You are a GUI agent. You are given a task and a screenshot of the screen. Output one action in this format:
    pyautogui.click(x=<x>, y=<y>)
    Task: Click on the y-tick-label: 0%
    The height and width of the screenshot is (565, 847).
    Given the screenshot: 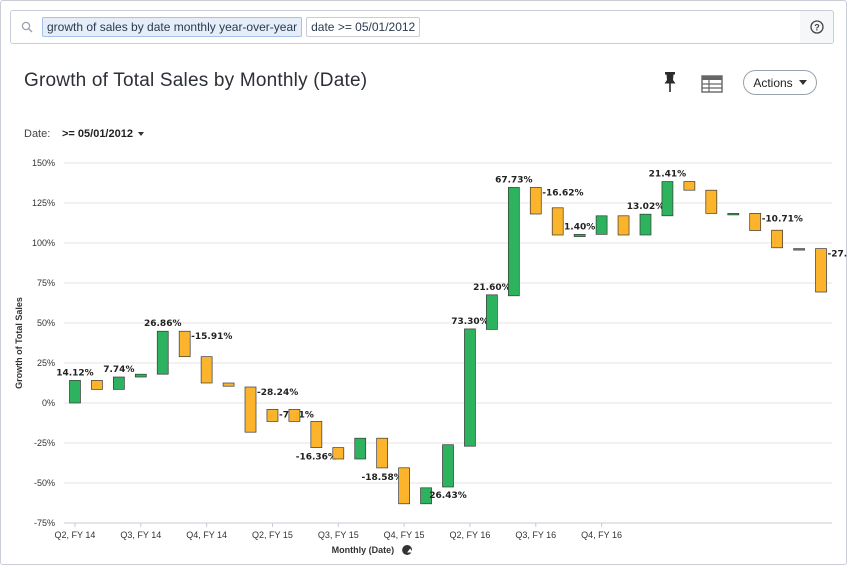 What is the action you would take?
    pyautogui.click(x=48, y=403)
    